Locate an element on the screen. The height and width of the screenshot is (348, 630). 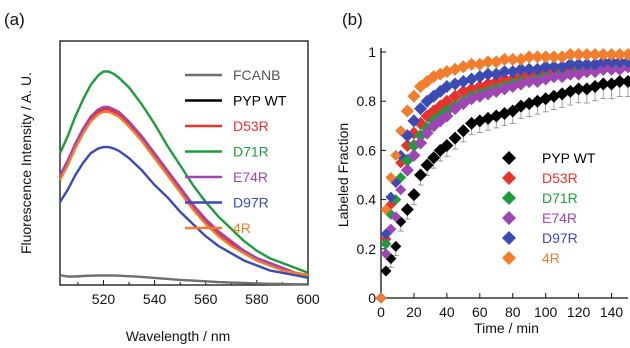
y-tick-label-0-8: 0.8 is located at coordinates (367, 101).